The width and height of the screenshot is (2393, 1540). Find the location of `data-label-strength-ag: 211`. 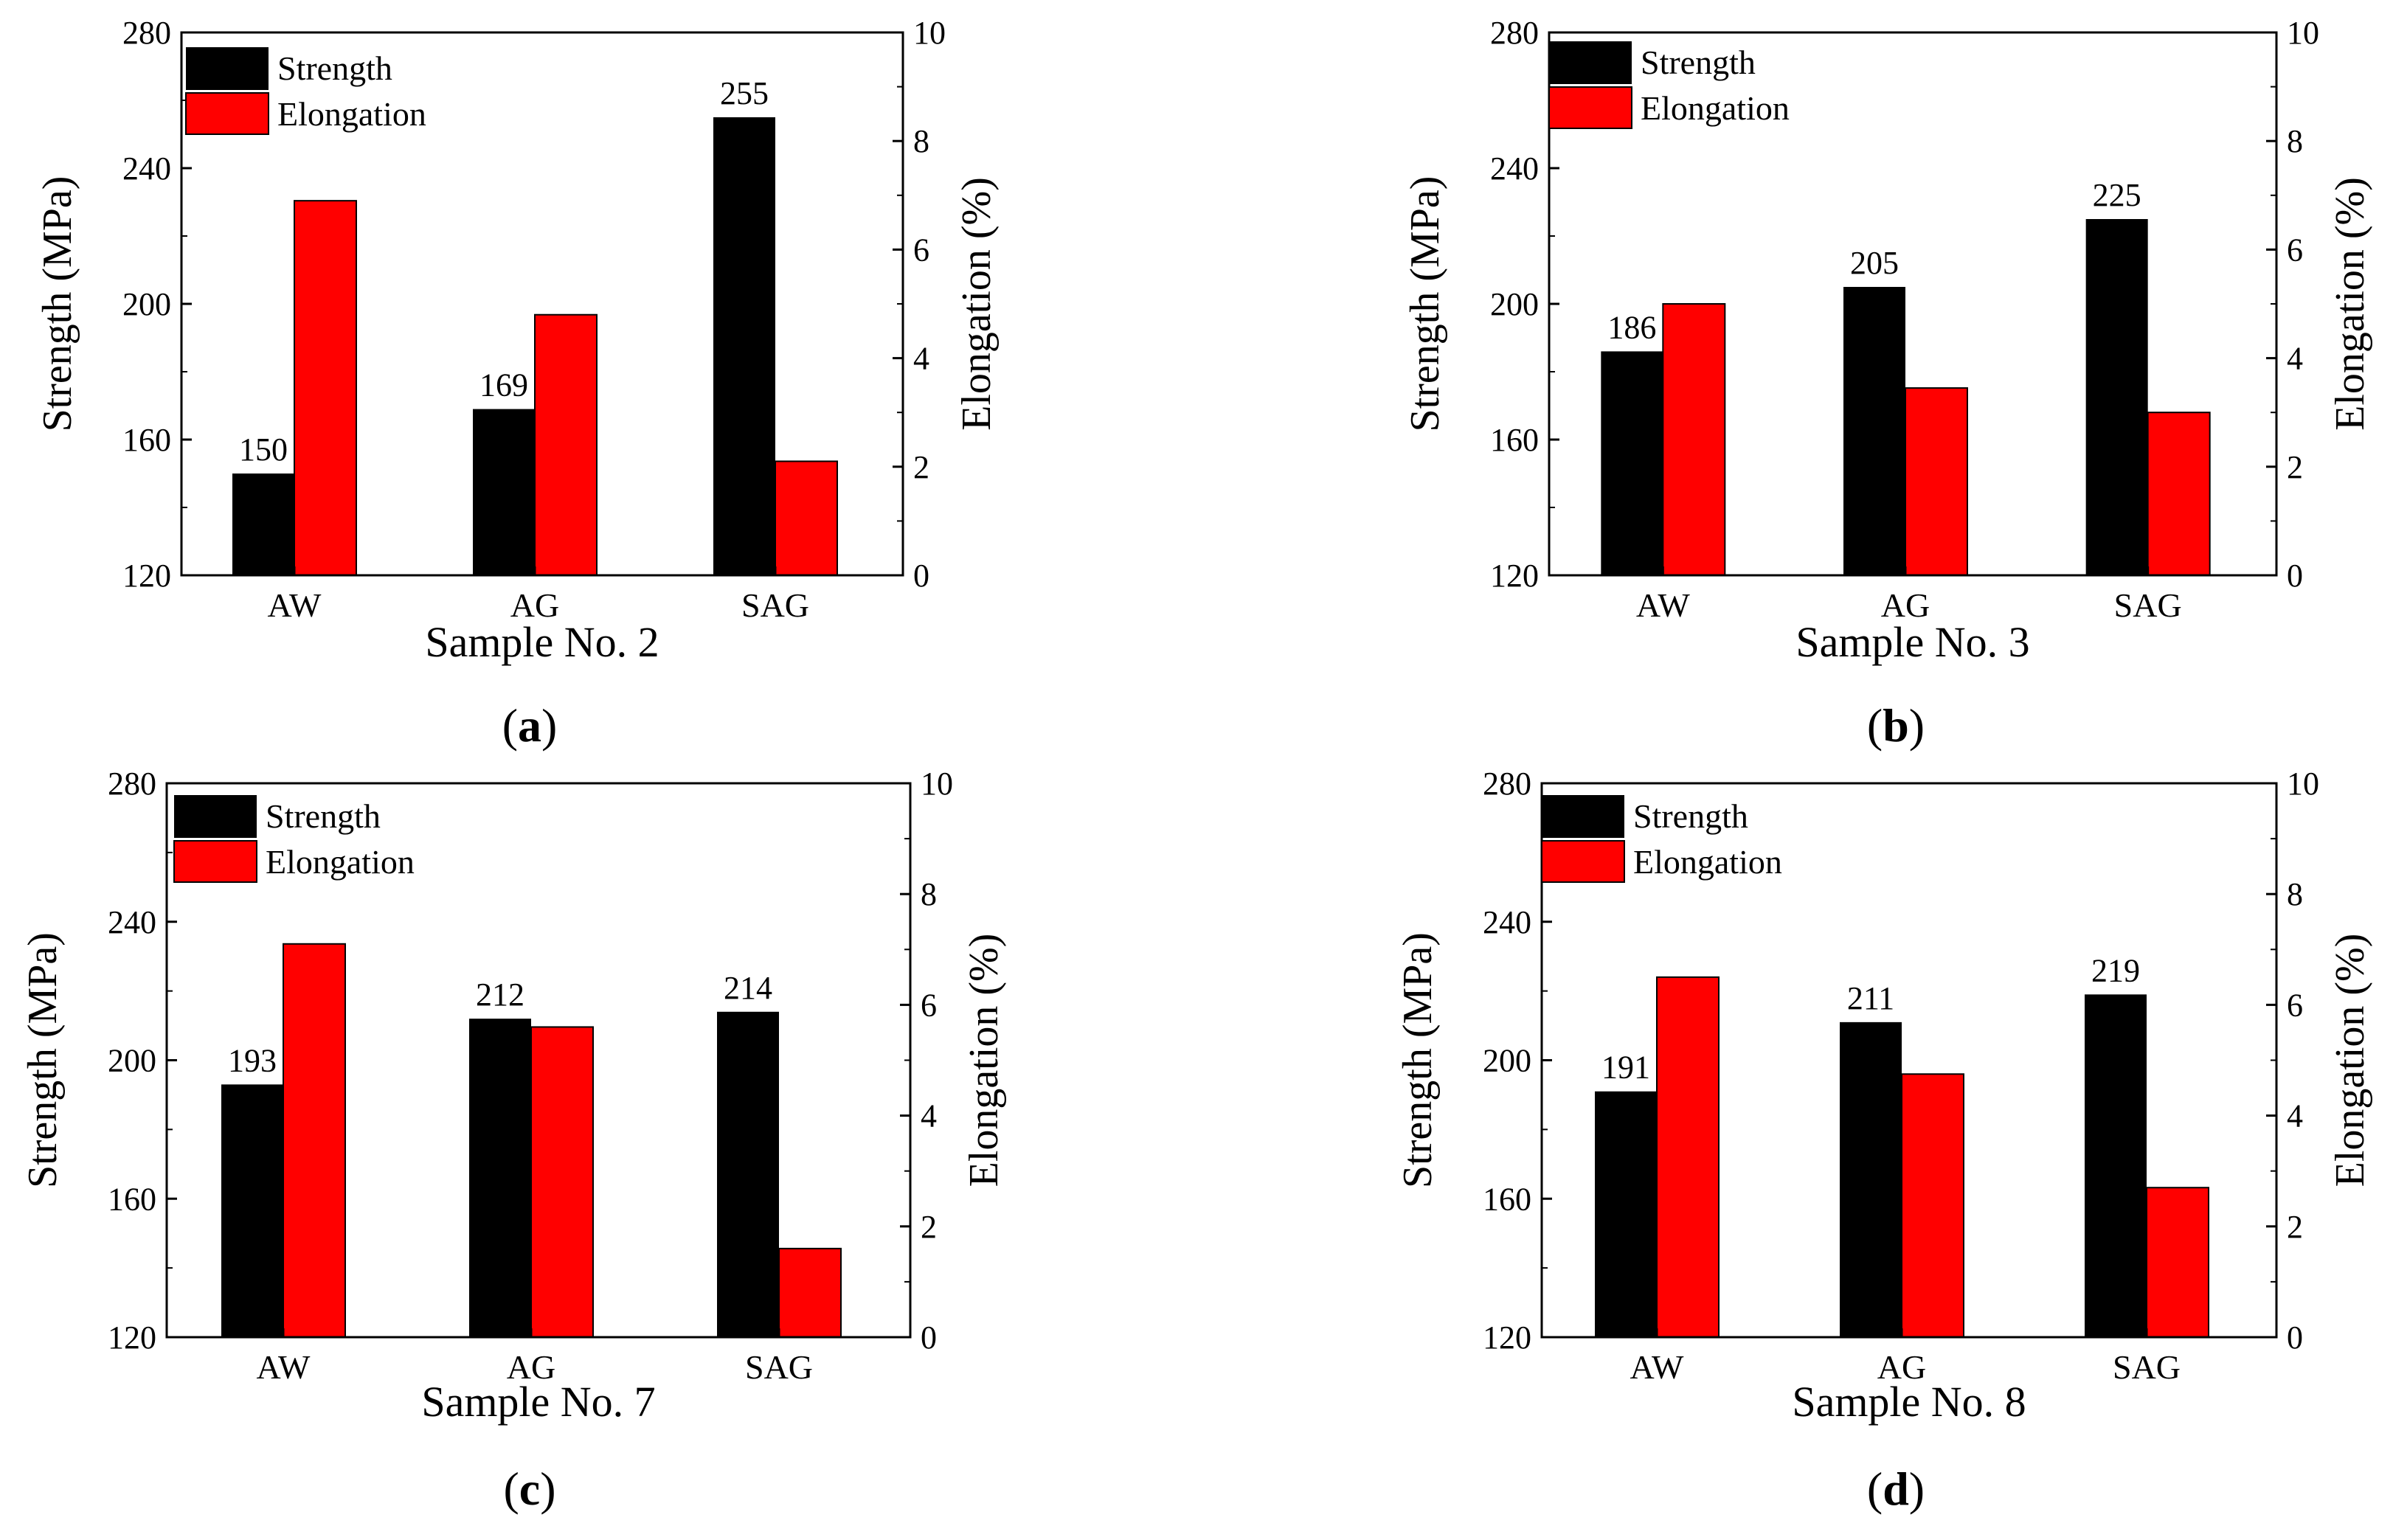

data-label-strength-ag: 211 is located at coordinates (1870, 998).